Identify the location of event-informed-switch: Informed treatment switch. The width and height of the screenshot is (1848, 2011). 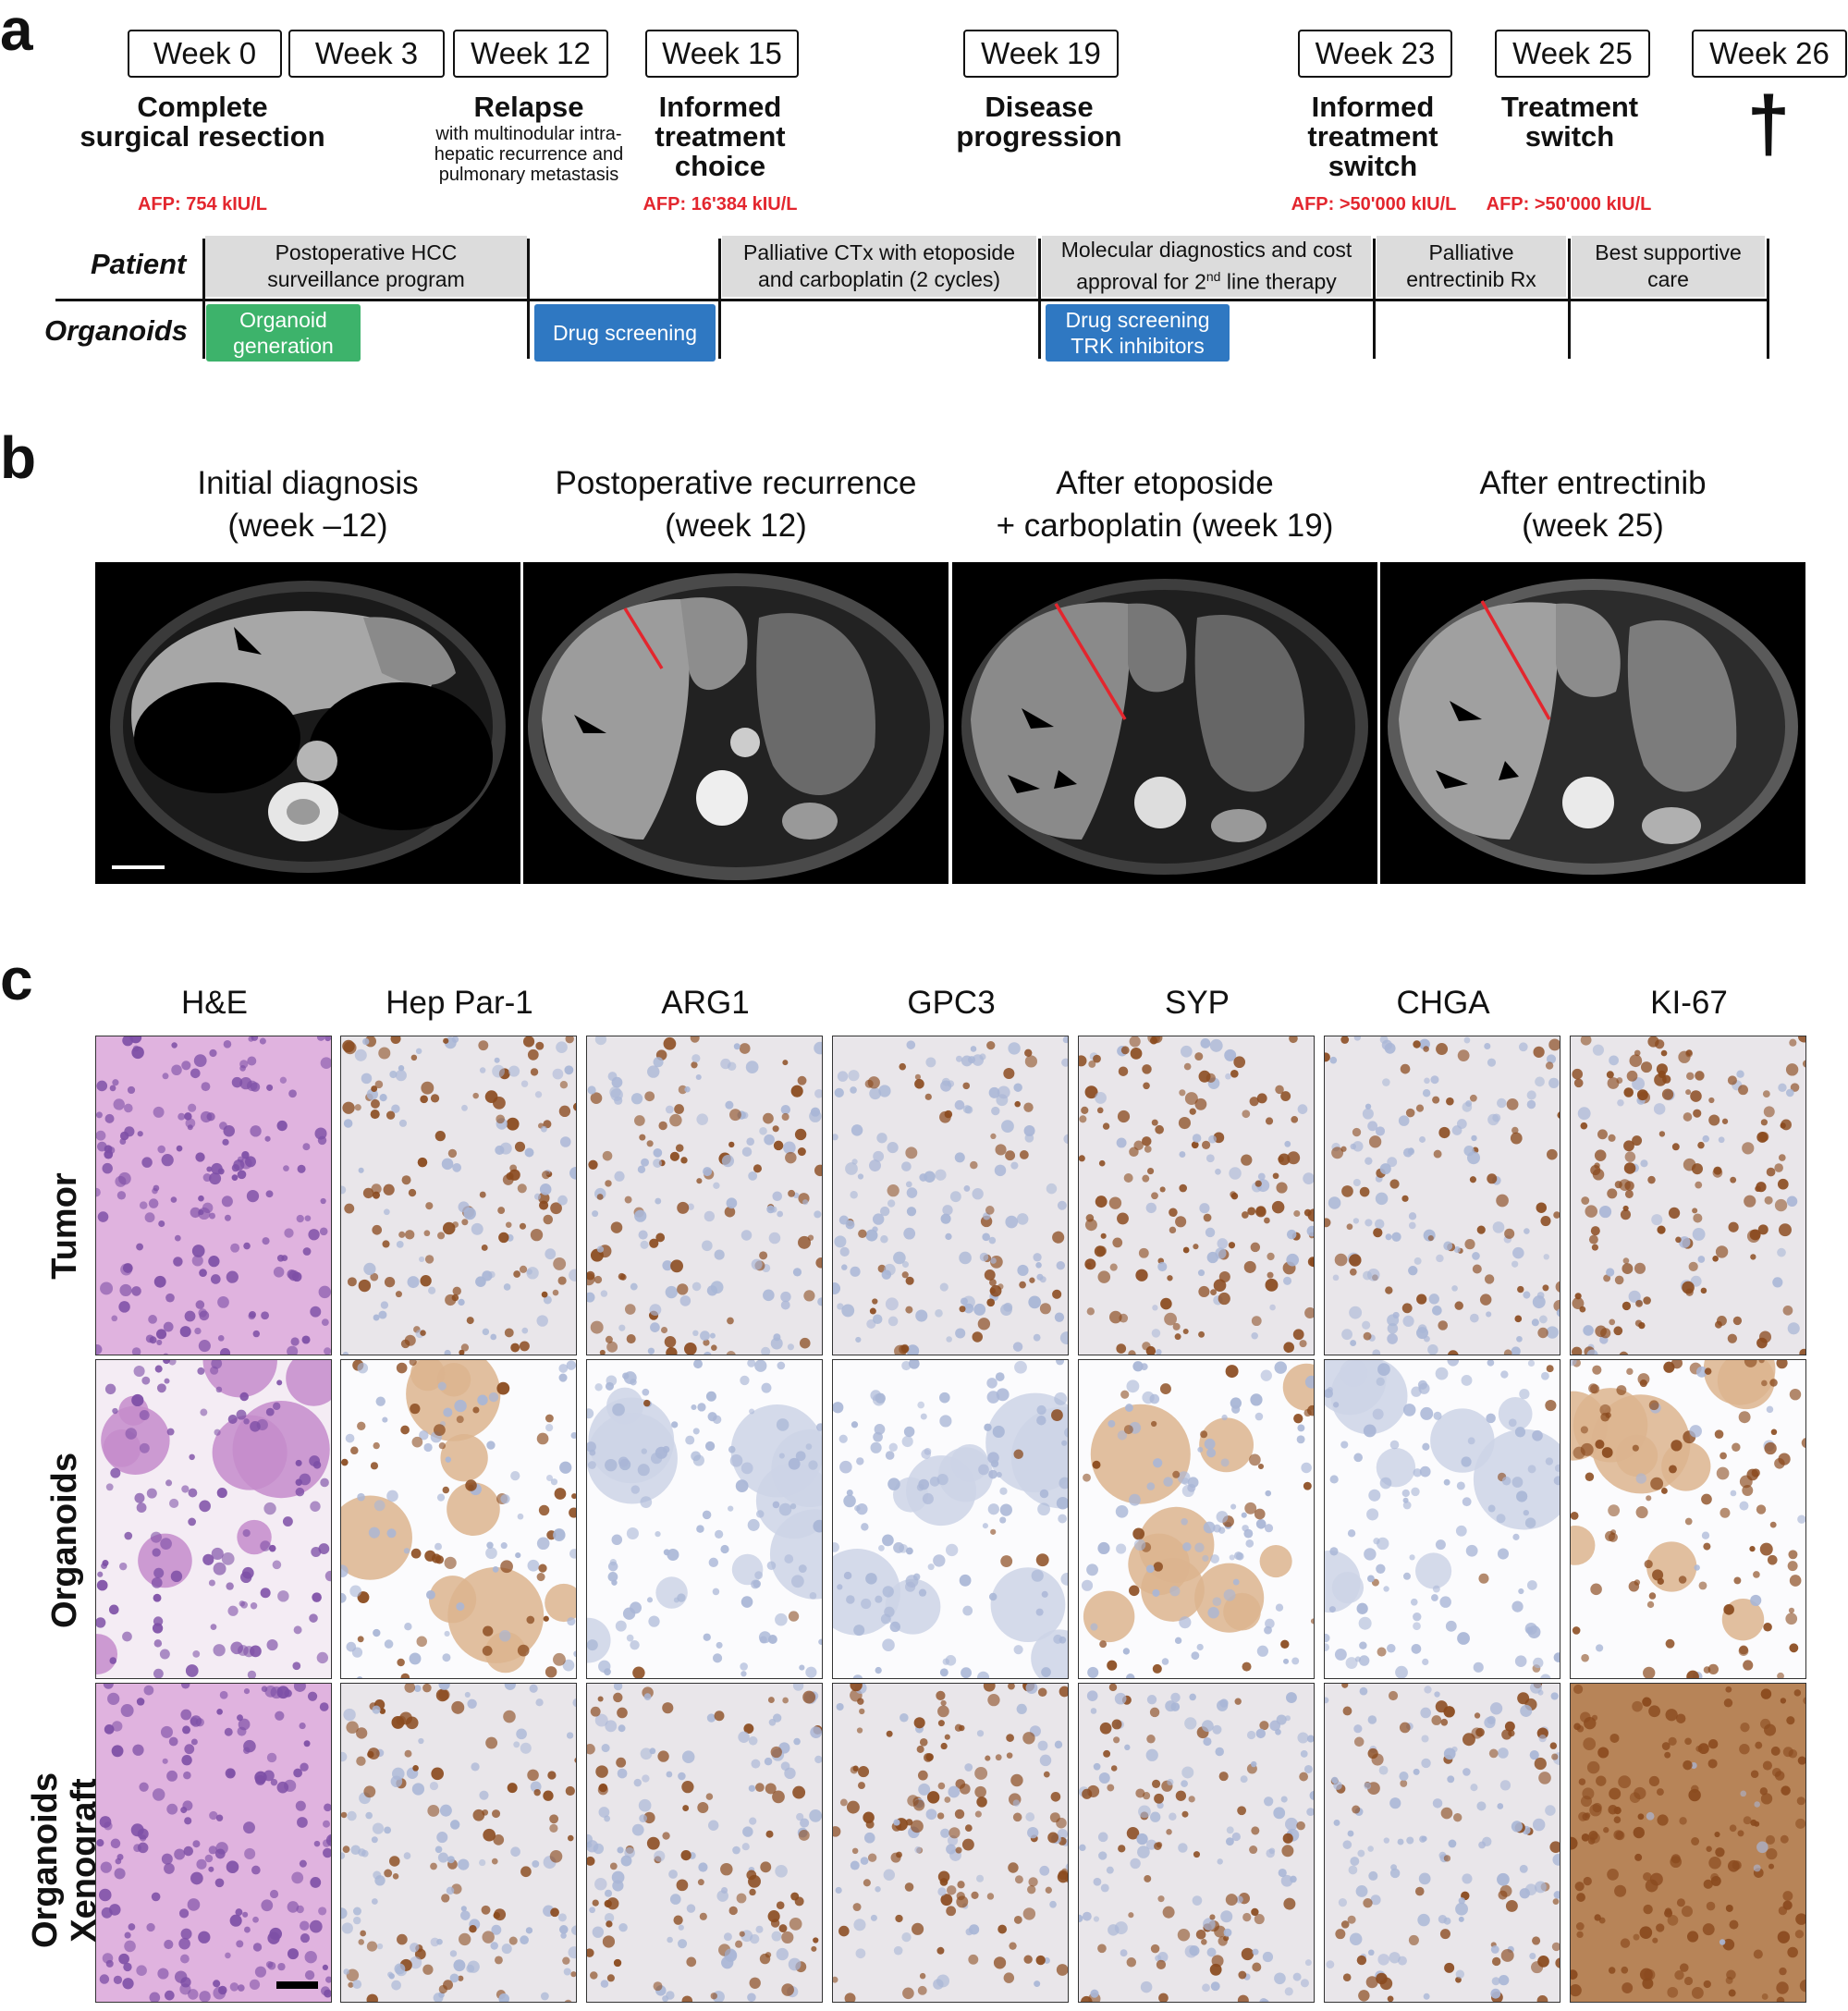
(1372, 136).